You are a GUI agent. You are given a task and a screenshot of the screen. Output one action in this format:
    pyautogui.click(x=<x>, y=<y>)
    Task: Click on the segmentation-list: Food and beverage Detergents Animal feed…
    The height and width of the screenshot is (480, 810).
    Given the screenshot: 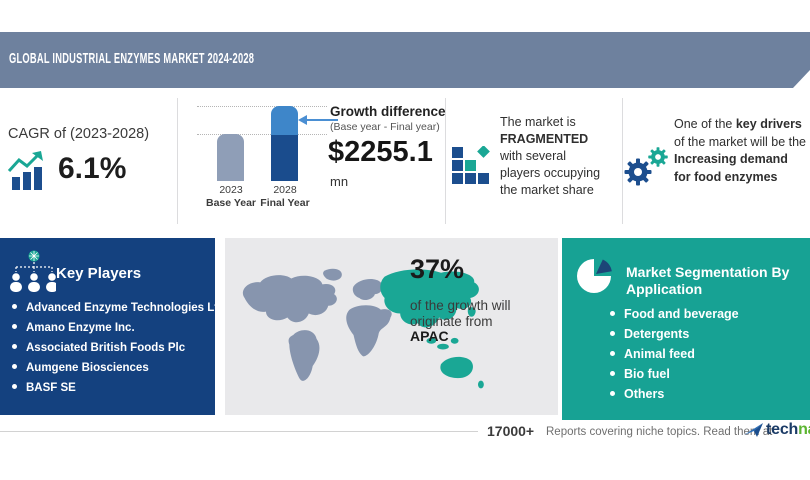 What is the action you would take?
    pyautogui.click(x=674, y=354)
    